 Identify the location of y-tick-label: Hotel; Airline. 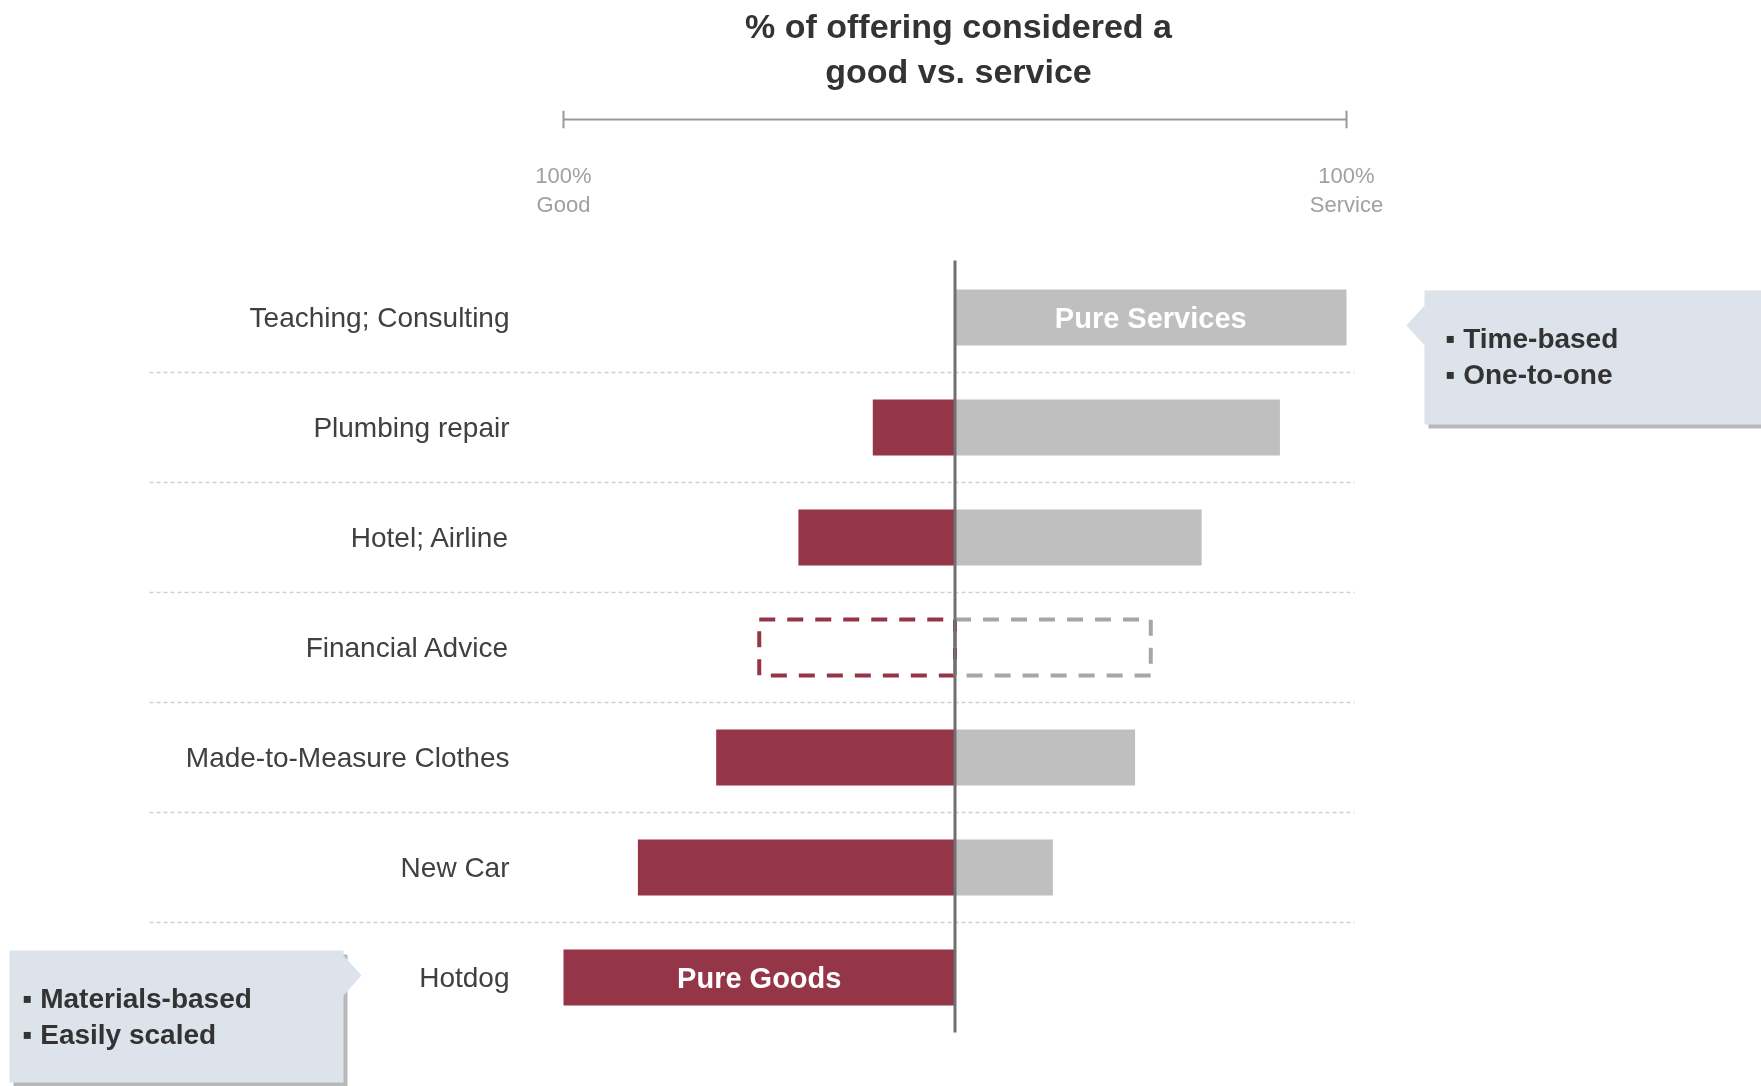
(429, 537).